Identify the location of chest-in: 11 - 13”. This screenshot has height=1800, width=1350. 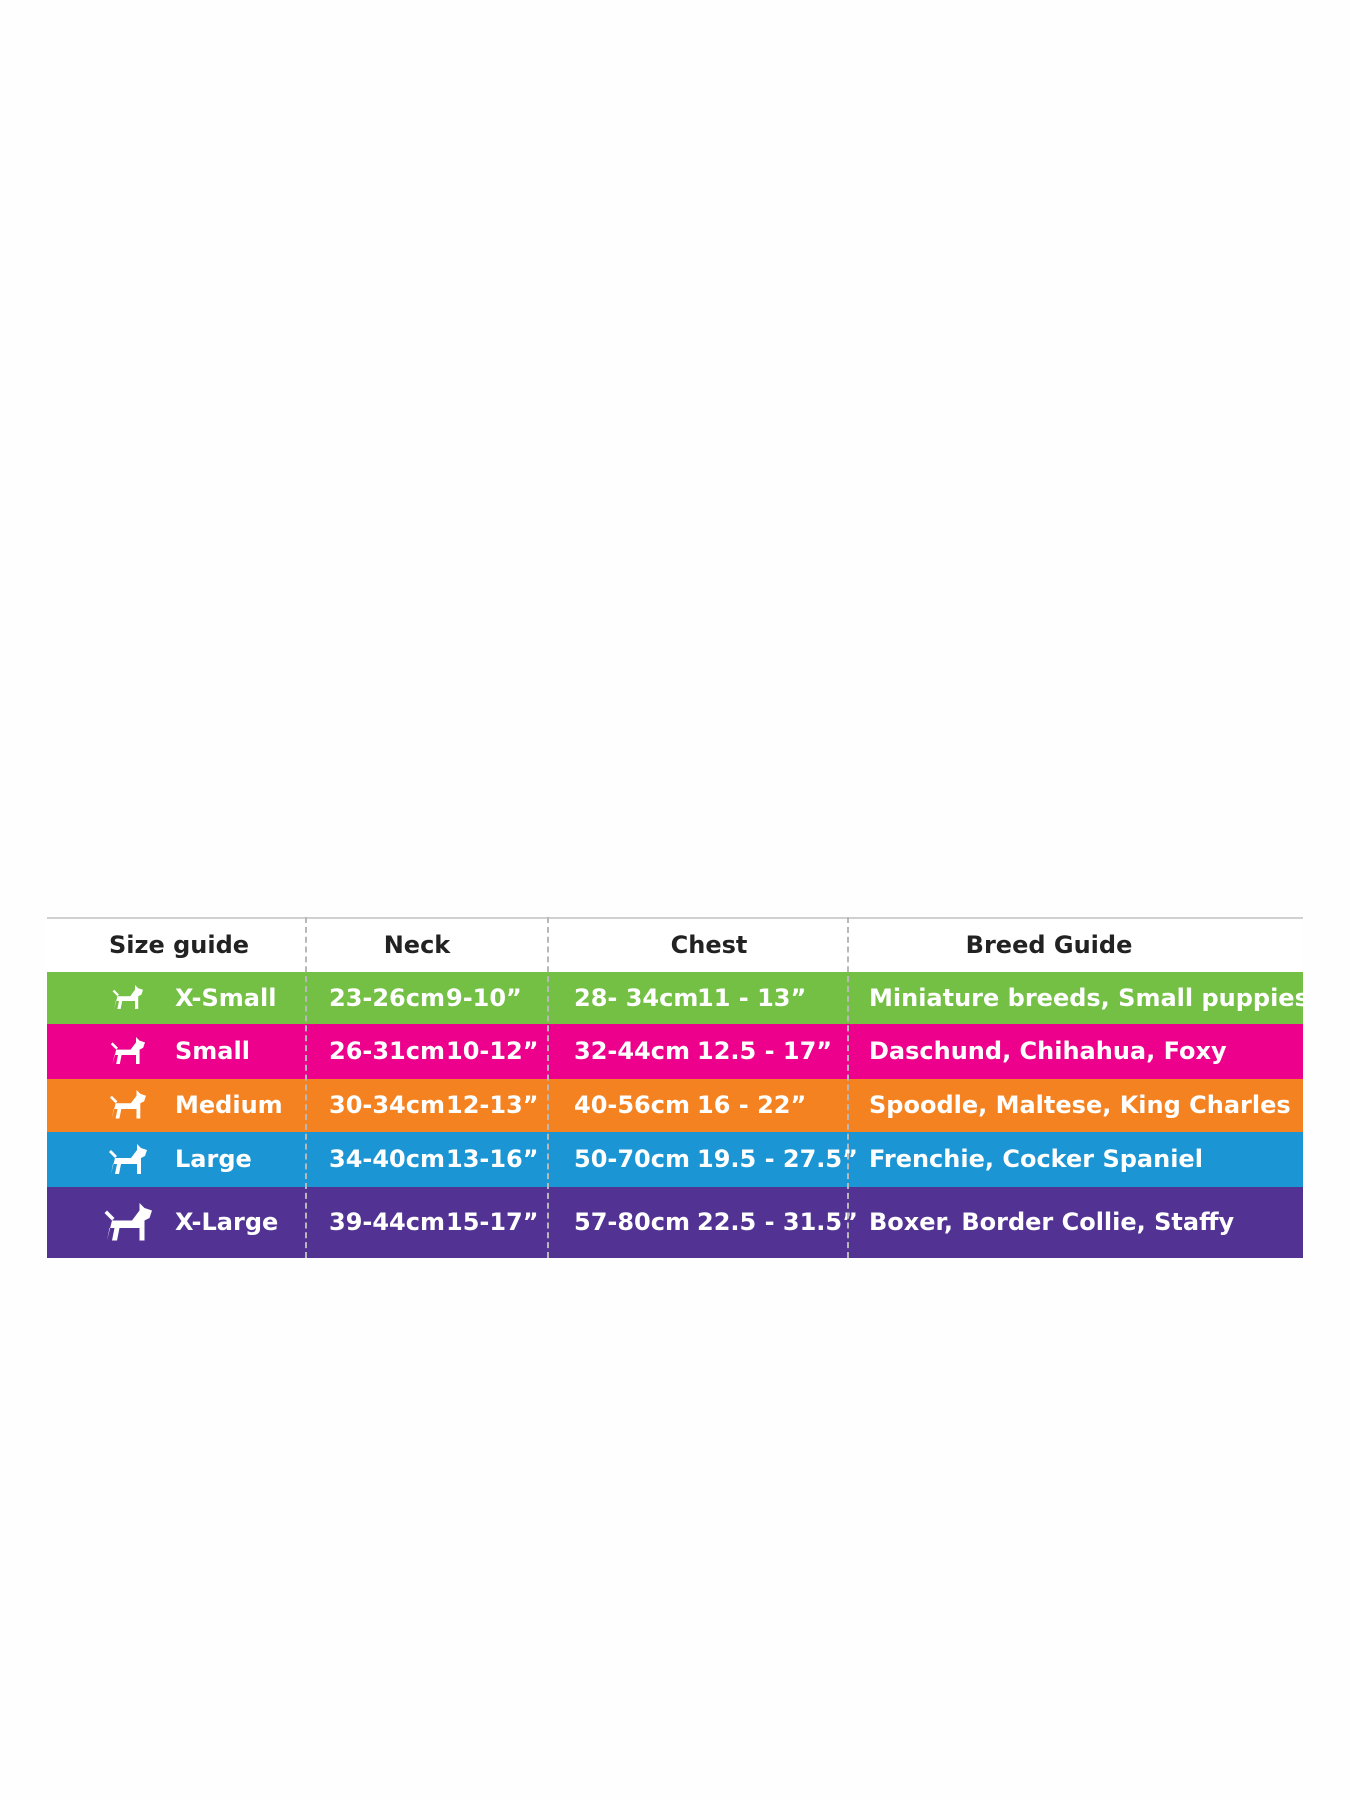
(752, 998).